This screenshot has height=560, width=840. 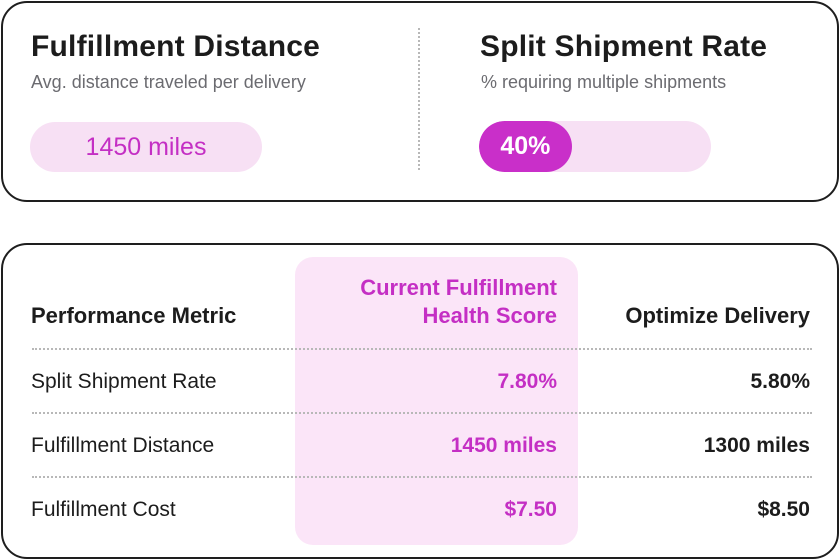 What do you see at coordinates (717, 315) in the screenshot?
I see `header-optimize-delivery: Optimize Delivery` at bounding box center [717, 315].